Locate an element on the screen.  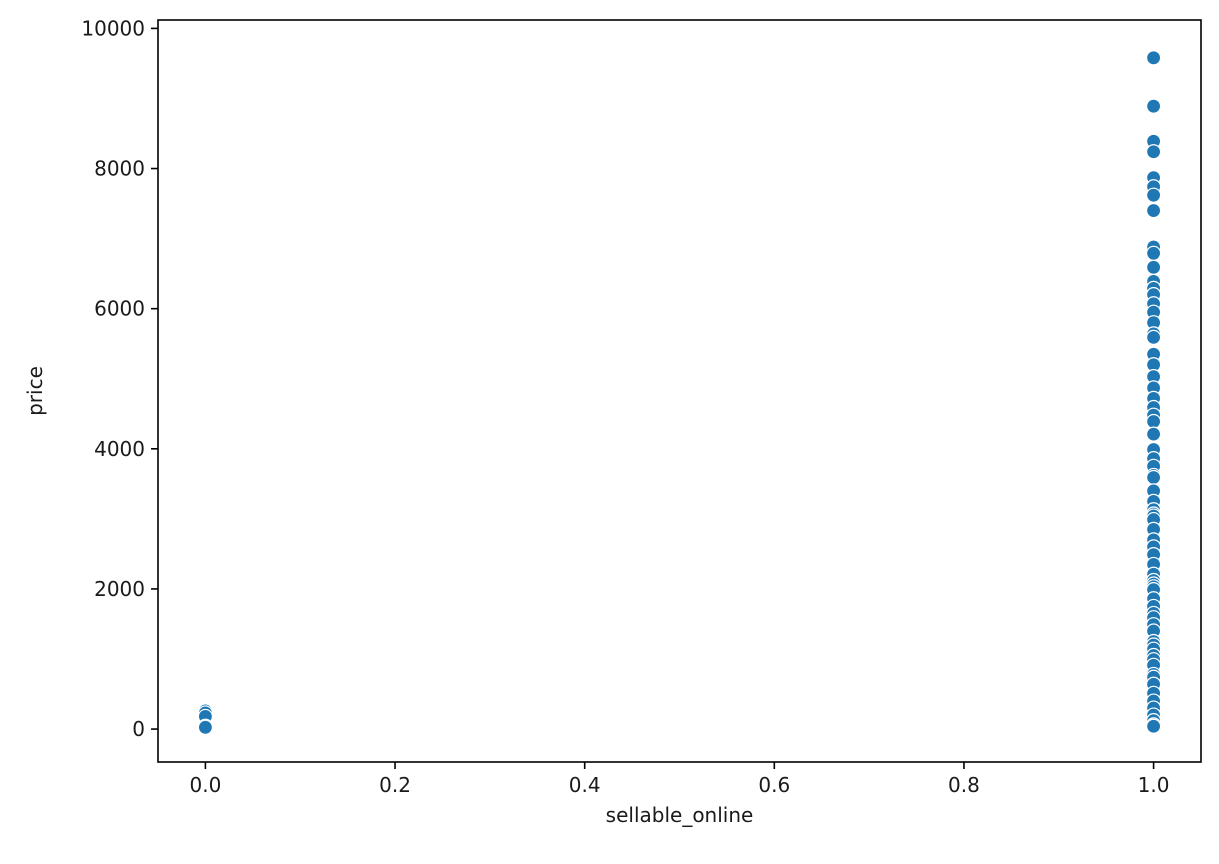
y-tick-label: 2000 is located at coordinates (119, 589).